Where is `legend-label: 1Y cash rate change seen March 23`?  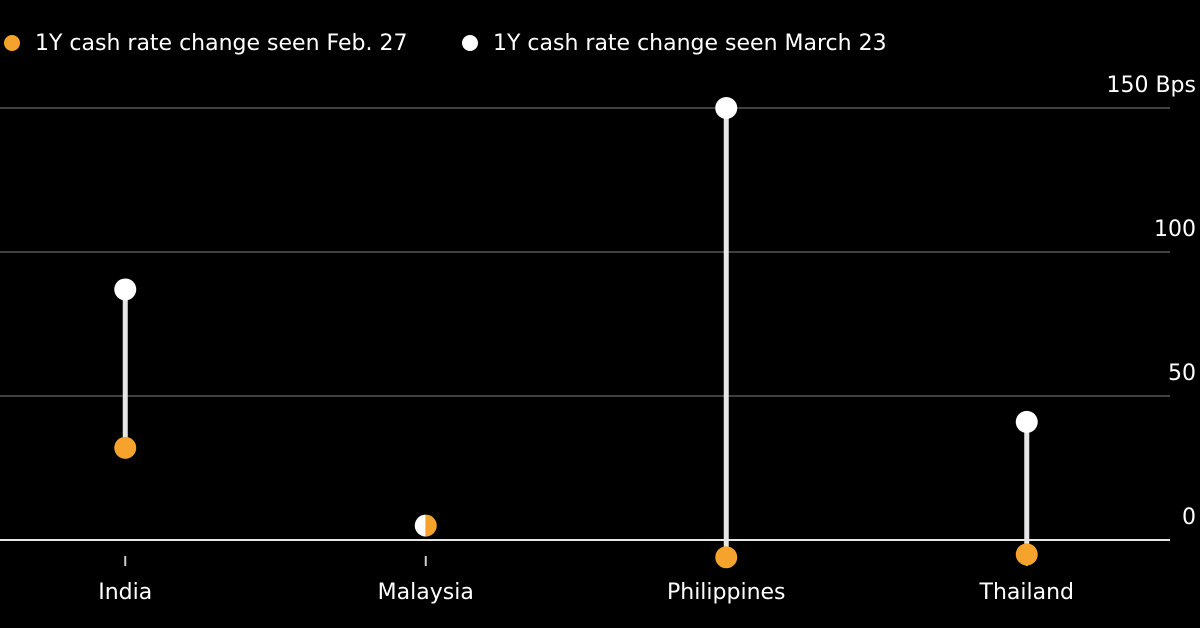 legend-label: 1Y cash rate change seen March 23 is located at coordinates (690, 43).